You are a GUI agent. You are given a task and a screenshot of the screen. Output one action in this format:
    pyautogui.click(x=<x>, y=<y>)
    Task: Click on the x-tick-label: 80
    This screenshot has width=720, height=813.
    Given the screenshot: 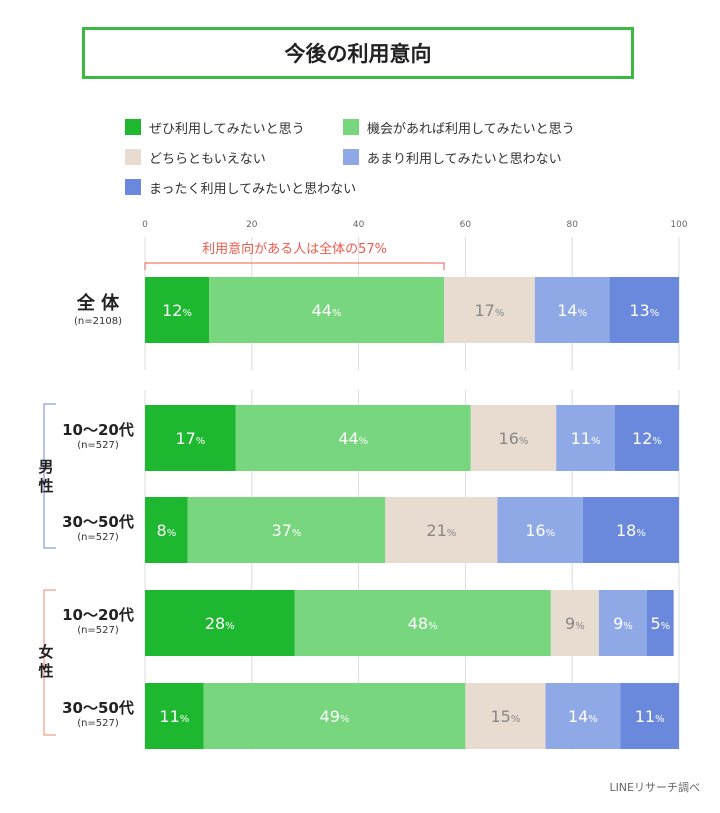 What is the action you would take?
    pyautogui.click(x=572, y=225)
    